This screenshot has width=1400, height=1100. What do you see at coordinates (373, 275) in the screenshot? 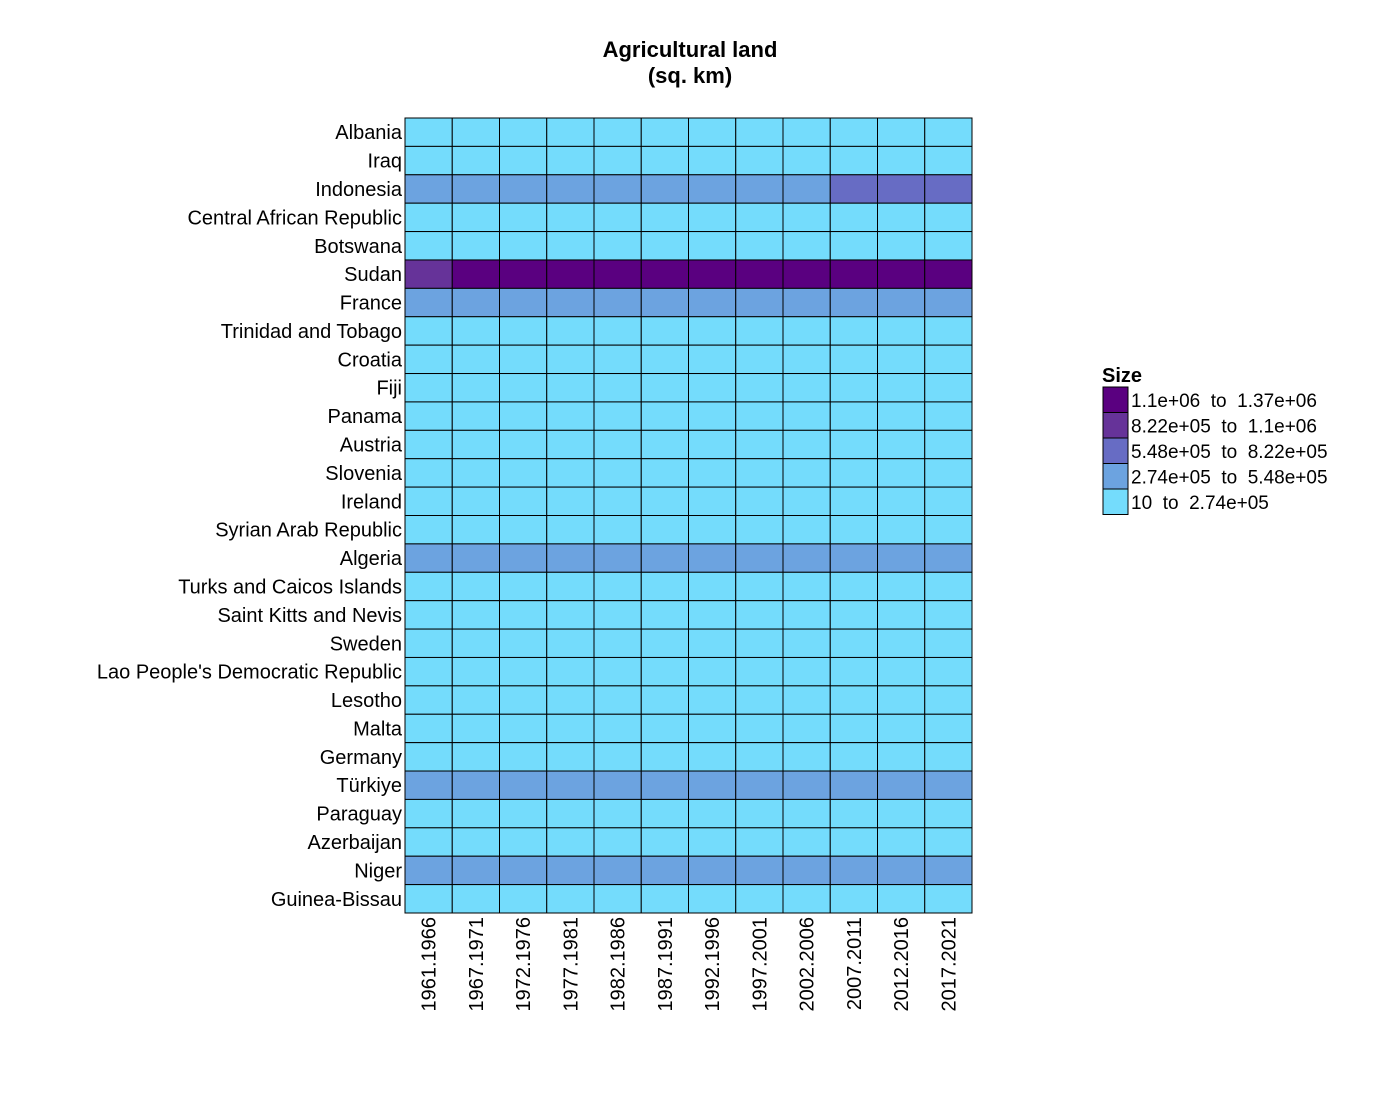
I see `row-label: Sudan` at bounding box center [373, 275].